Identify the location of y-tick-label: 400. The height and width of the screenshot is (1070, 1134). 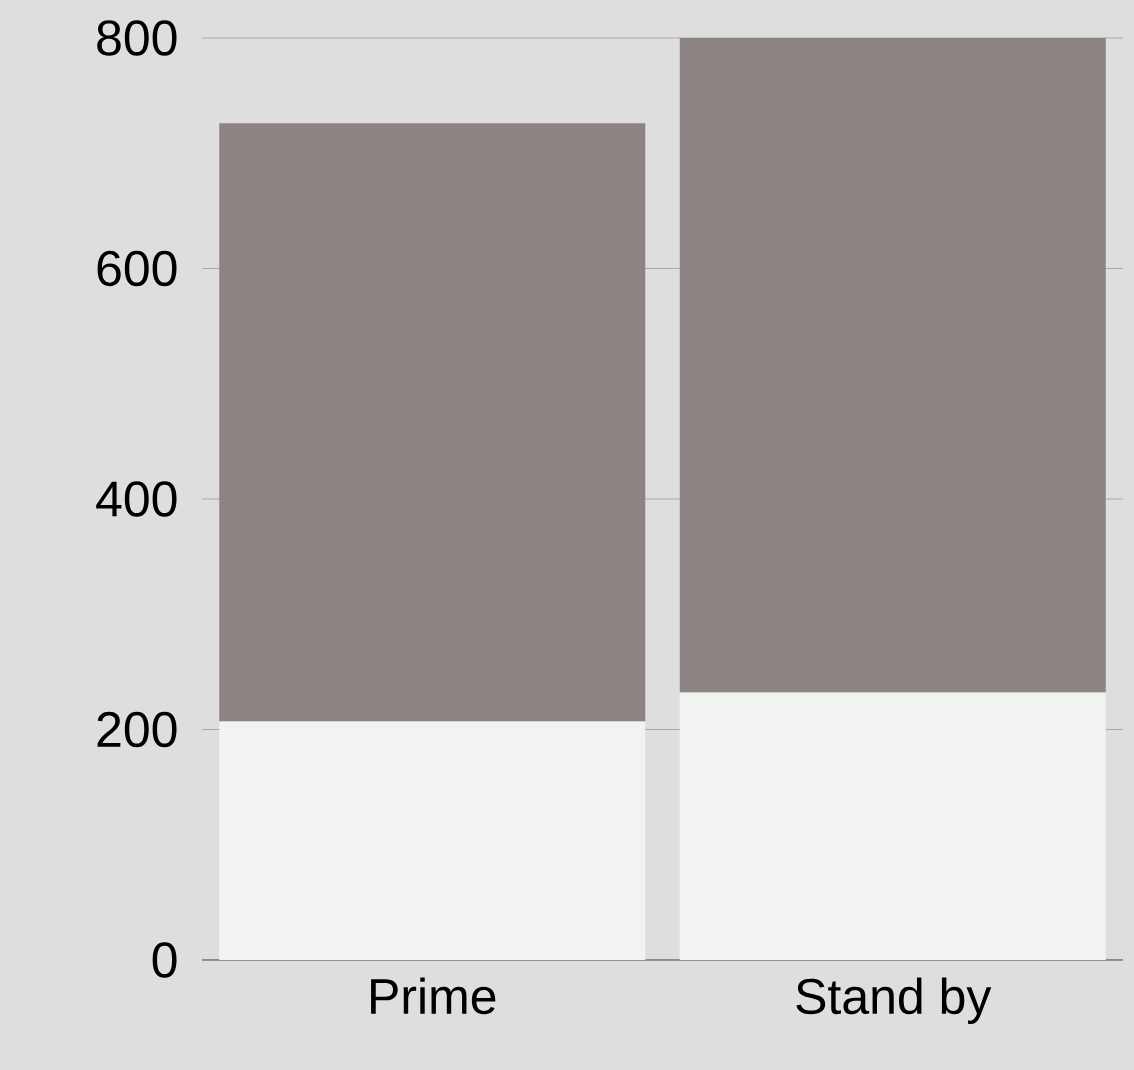
(136, 499).